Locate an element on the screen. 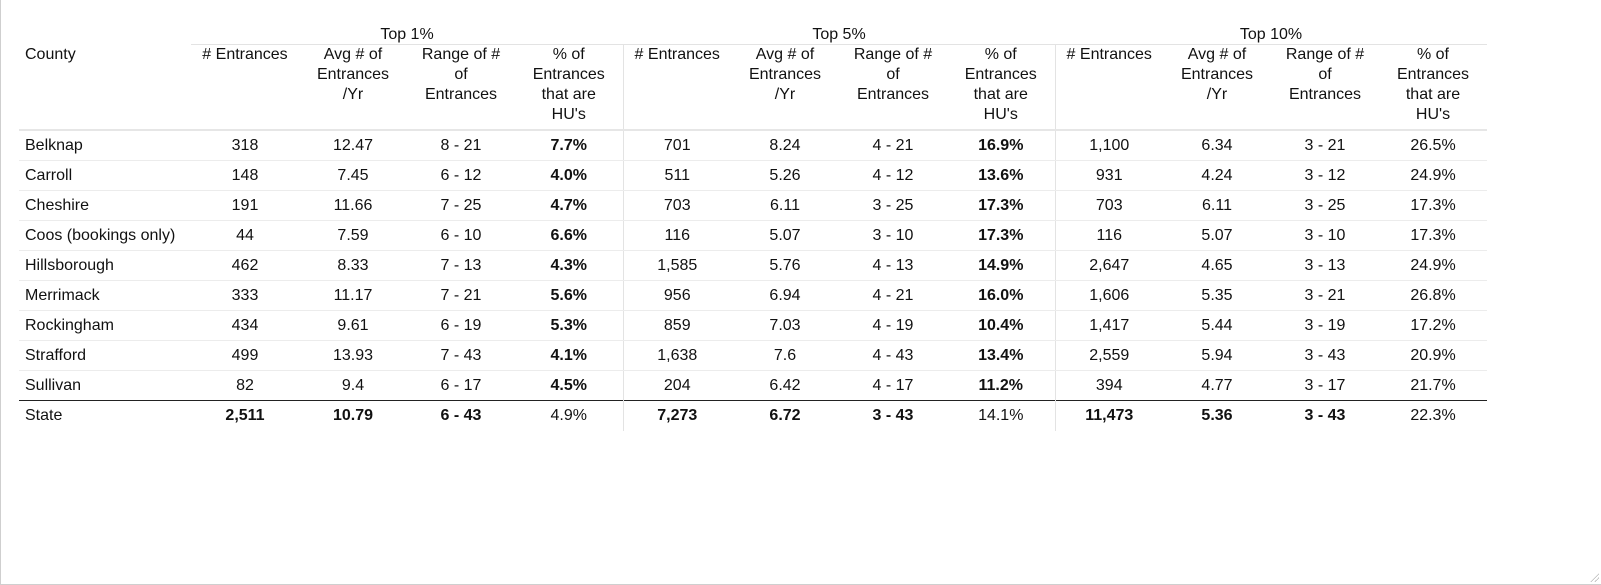 The image size is (1601, 585). range-cell: 3 - 21 is located at coordinates (1325, 145).